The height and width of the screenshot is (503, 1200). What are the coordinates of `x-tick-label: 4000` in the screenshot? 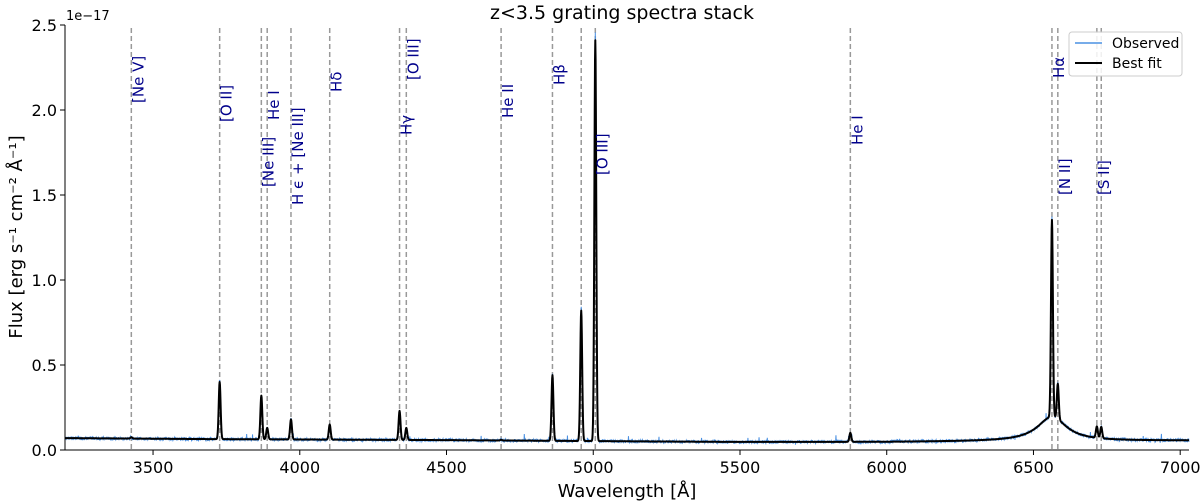 It's located at (299, 467).